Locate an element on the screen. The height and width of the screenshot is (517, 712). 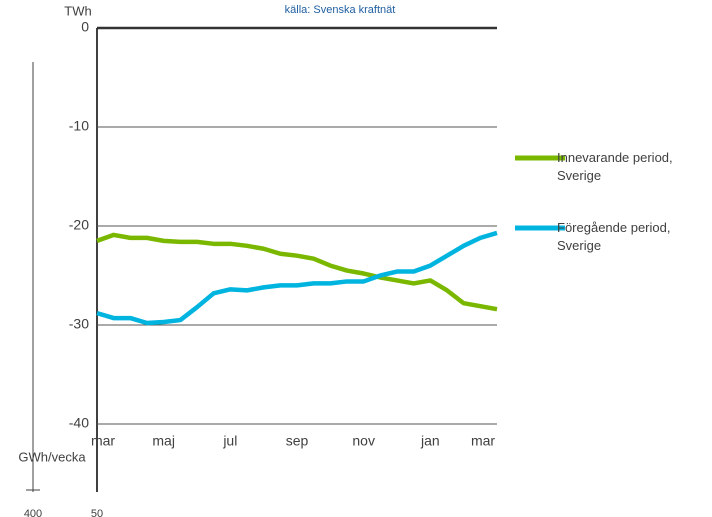
x-tick-label: maj is located at coordinates (163, 441).